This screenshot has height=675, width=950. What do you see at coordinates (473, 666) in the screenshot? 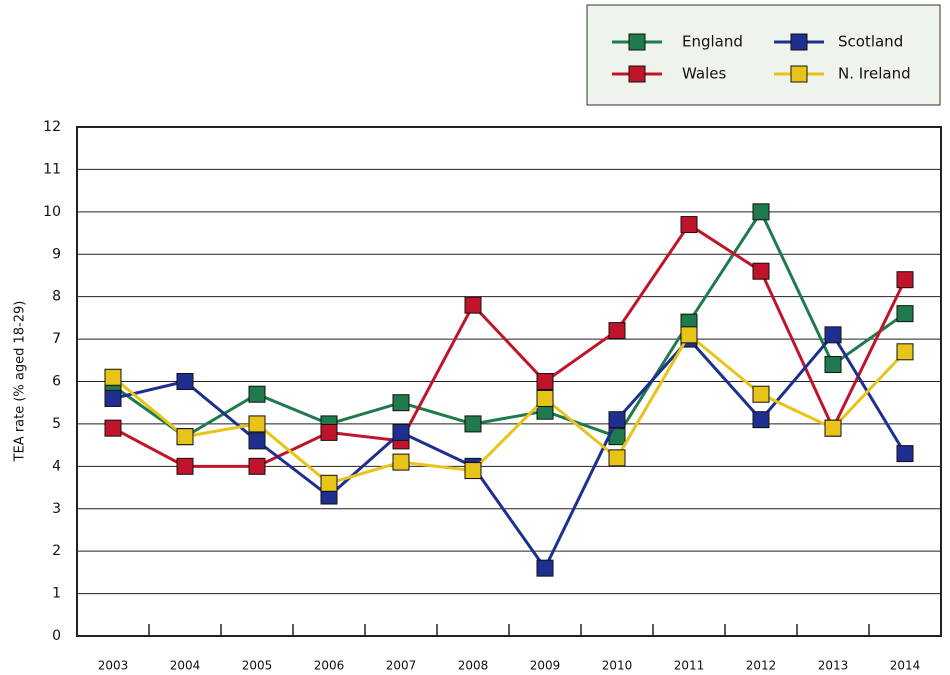
I see `x-tick-label: 2008` at bounding box center [473, 666].